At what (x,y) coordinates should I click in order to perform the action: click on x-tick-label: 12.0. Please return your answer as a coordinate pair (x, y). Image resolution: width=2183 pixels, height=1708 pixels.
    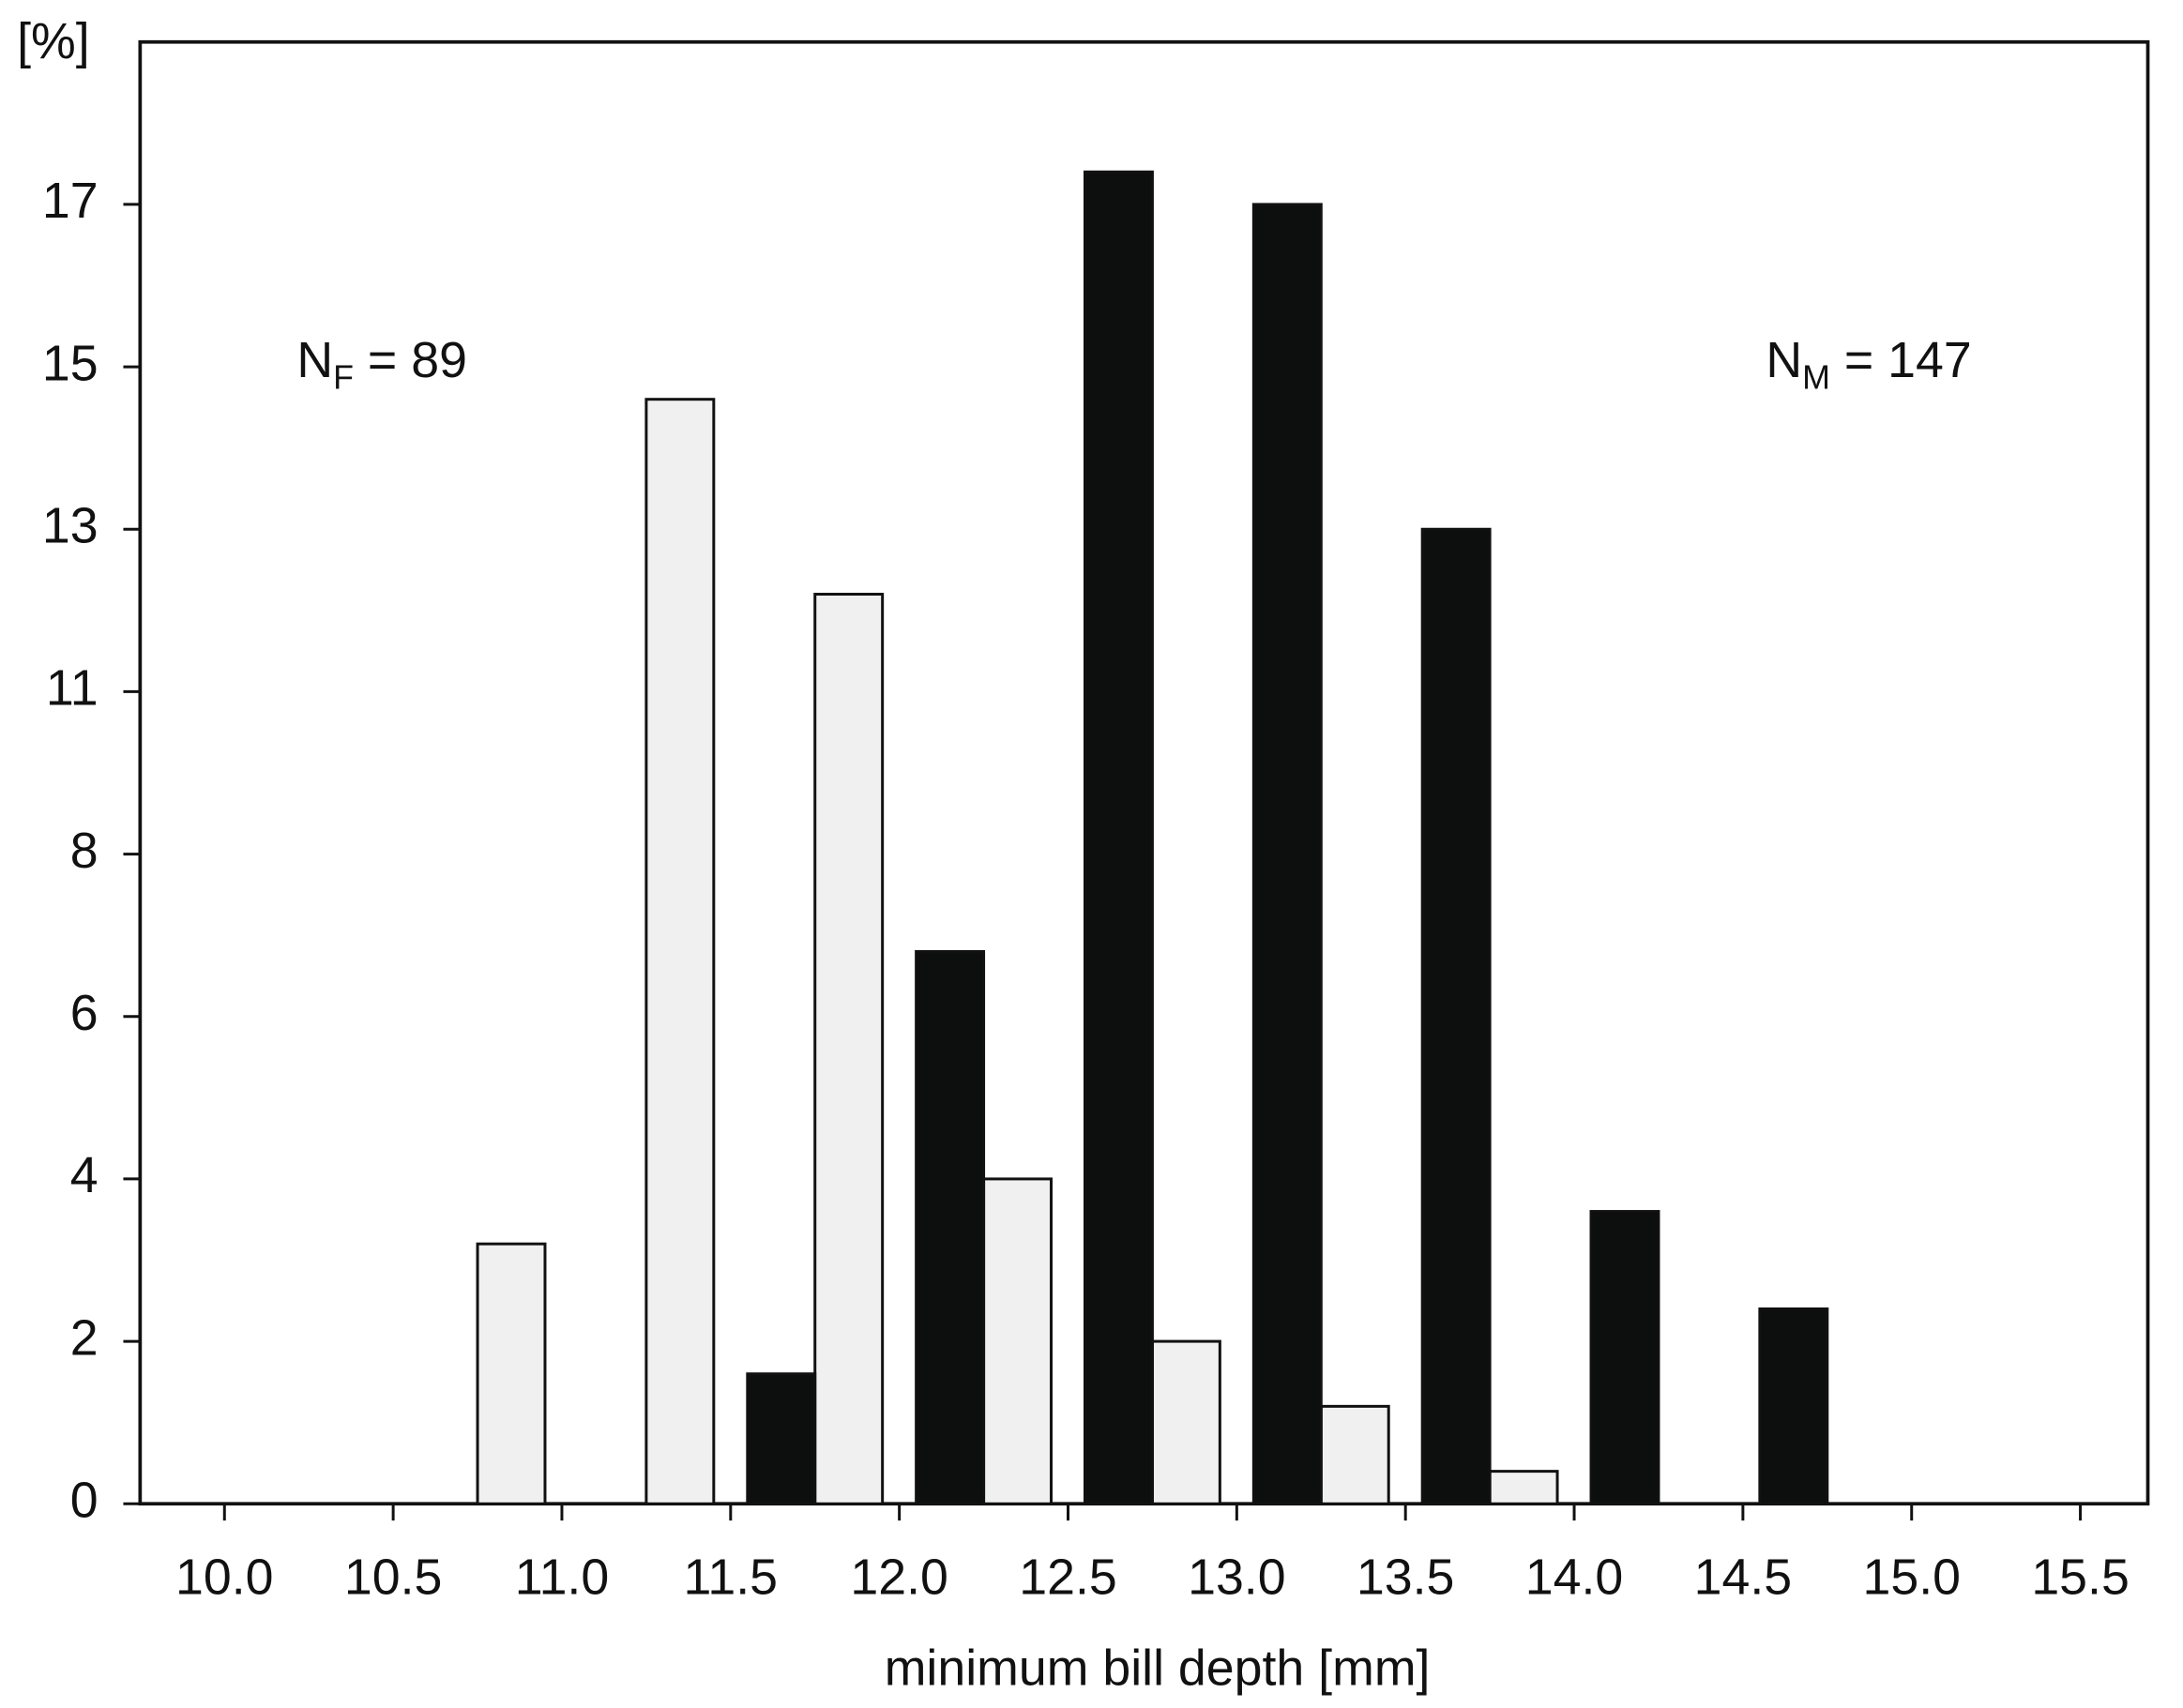
    Looking at the image, I should click on (899, 1577).